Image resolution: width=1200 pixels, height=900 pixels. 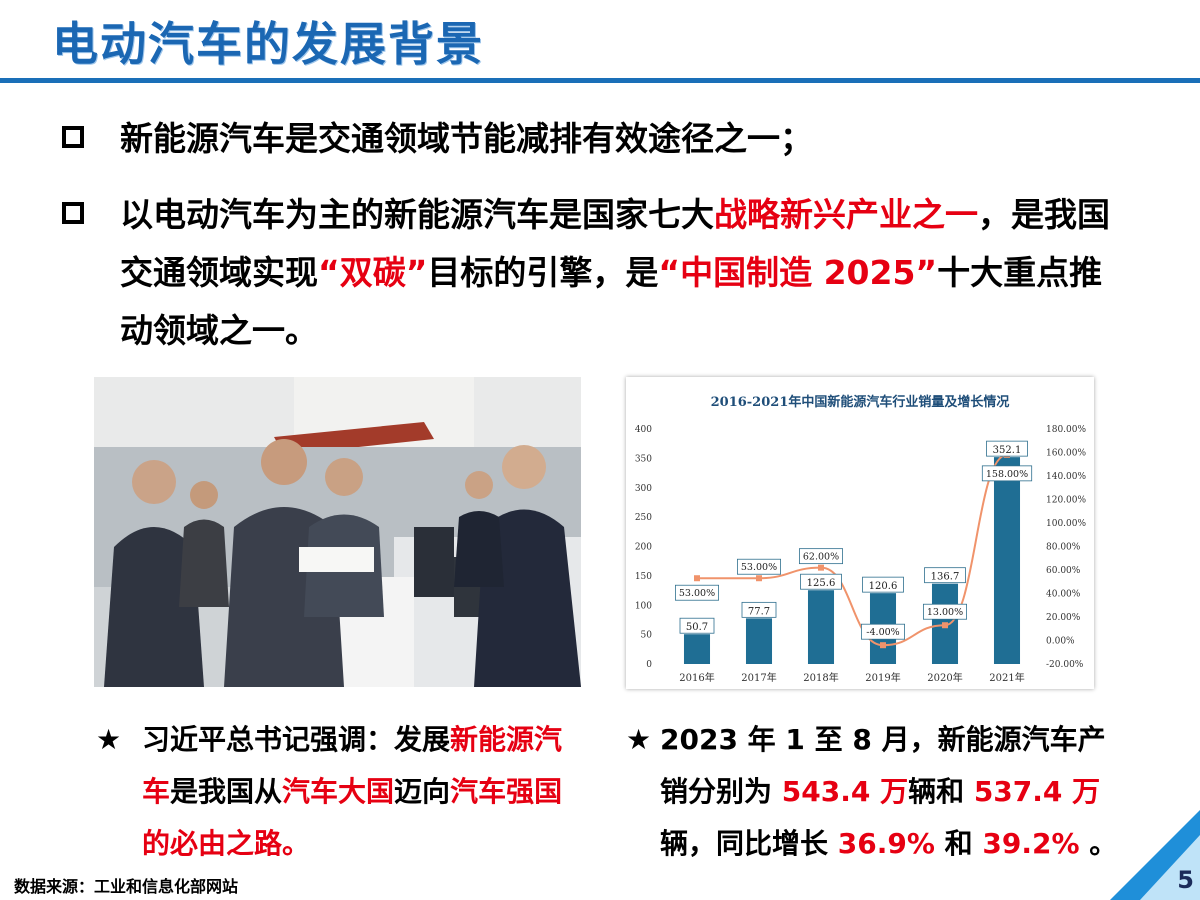 What do you see at coordinates (373, 272) in the screenshot?
I see `bullet-2-highlight: “双碳”` at bounding box center [373, 272].